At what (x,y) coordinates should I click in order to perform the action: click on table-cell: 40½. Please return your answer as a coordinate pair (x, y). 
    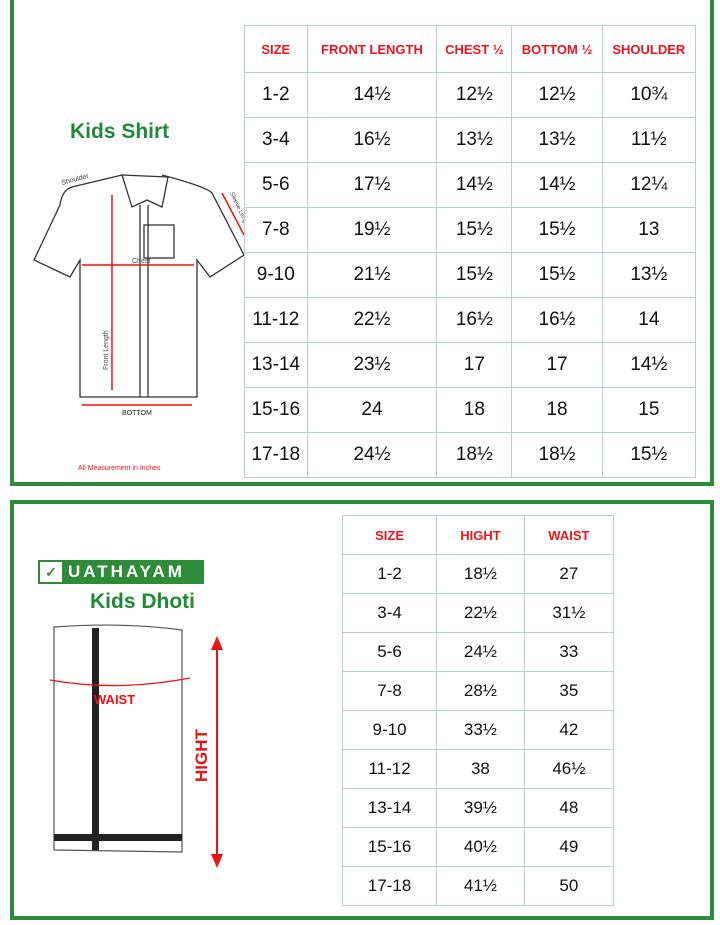
    Looking at the image, I should click on (480, 847).